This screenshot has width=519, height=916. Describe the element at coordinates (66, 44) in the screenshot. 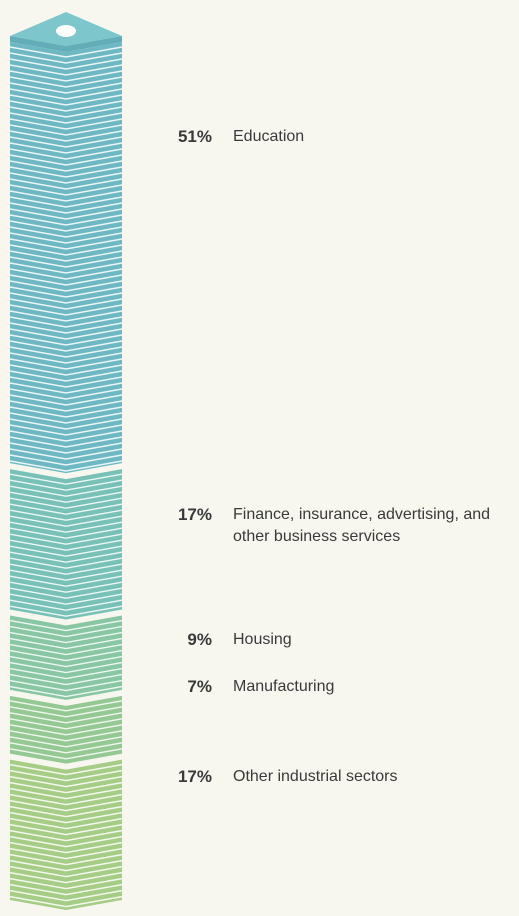

I see `top-edge` at that location.